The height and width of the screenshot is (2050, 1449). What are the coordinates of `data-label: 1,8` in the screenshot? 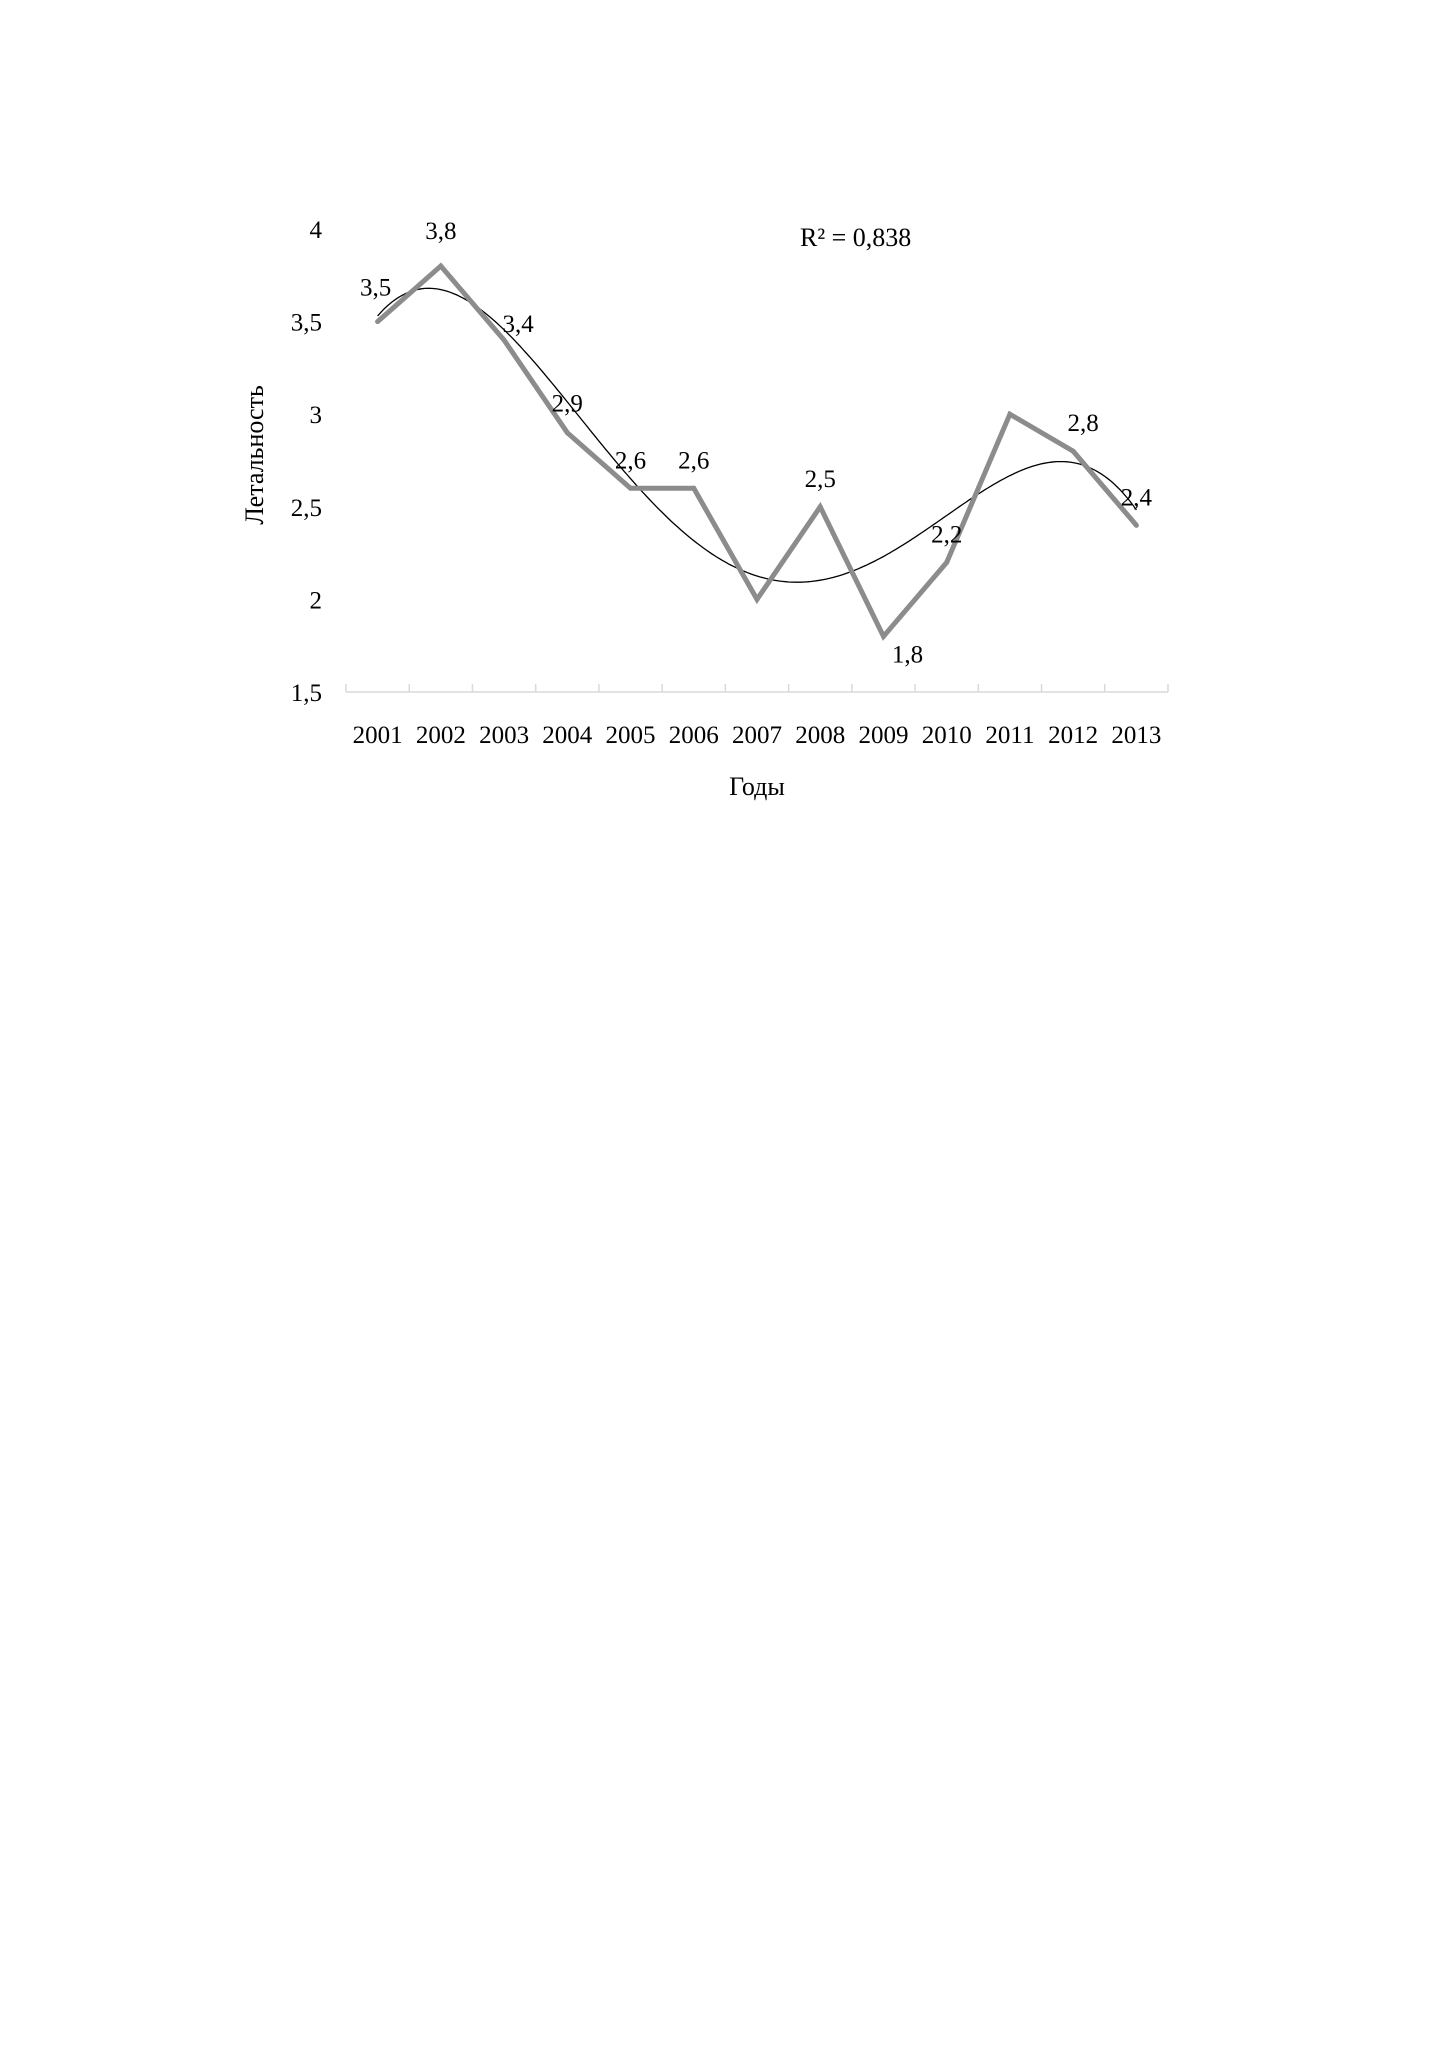 It's located at (907, 654).